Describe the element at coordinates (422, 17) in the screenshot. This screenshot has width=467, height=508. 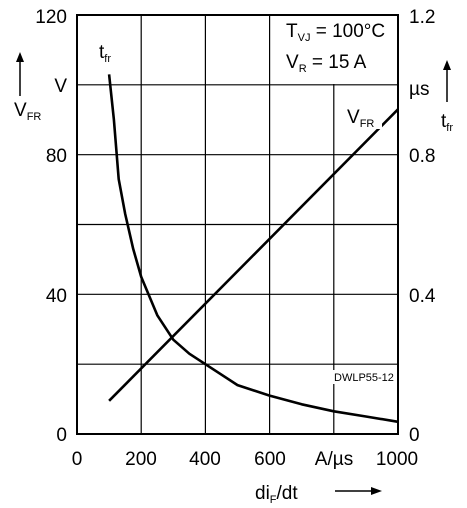
I see `y-right-tick-4: 1.2` at that location.